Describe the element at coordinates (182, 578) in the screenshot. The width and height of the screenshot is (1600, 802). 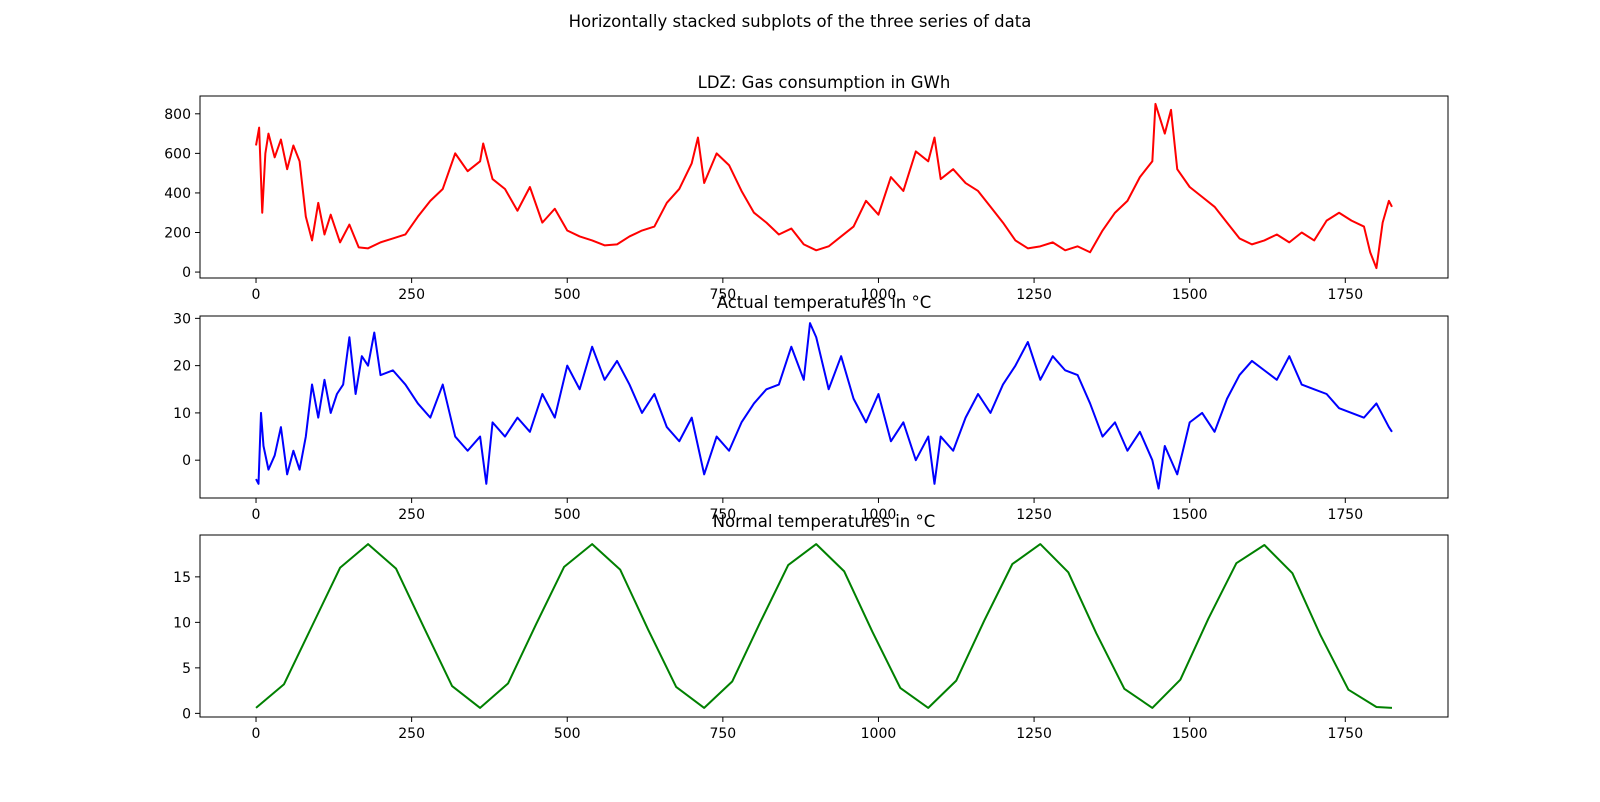
I see `y-tick-label: 15` at that location.